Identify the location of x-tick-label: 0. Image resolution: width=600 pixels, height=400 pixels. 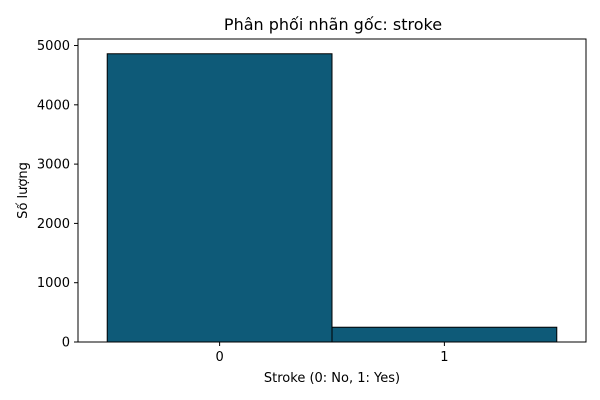
(219, 357).